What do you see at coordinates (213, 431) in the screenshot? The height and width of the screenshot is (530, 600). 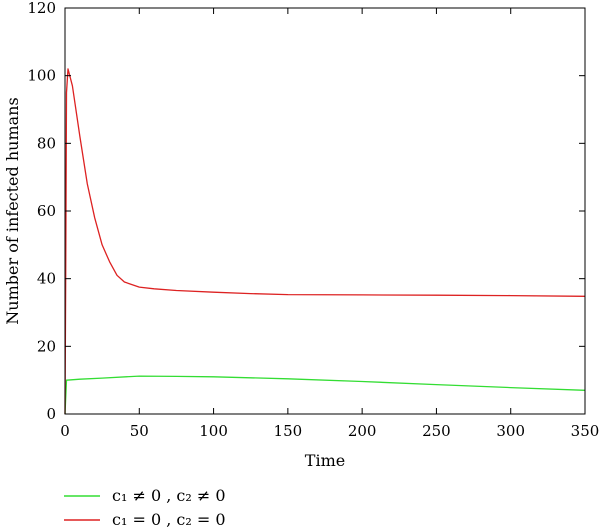 I see `x-tick-label: 100` at bounding box center [213, 431].